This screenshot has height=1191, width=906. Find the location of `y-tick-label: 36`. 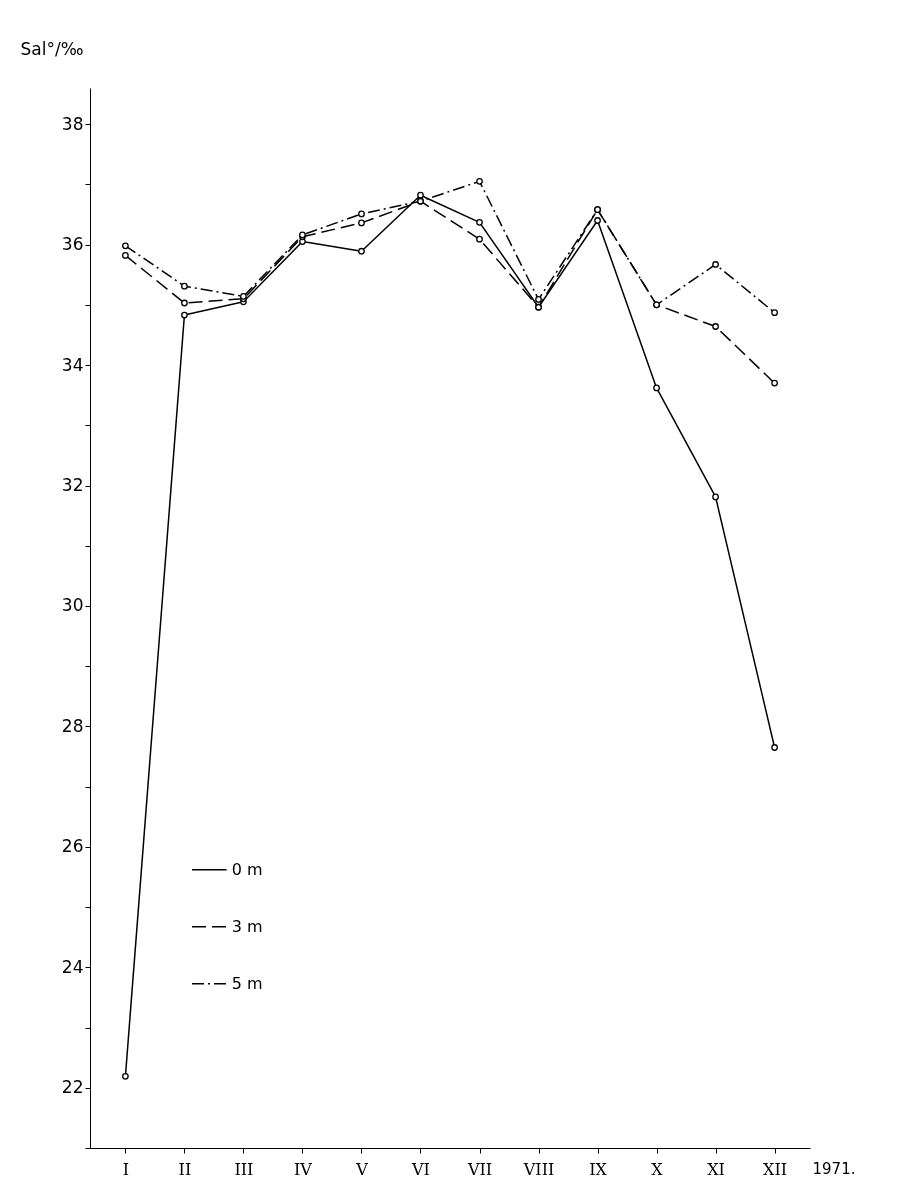

y-tick-label: 36 is located at coordinates (72, 244).